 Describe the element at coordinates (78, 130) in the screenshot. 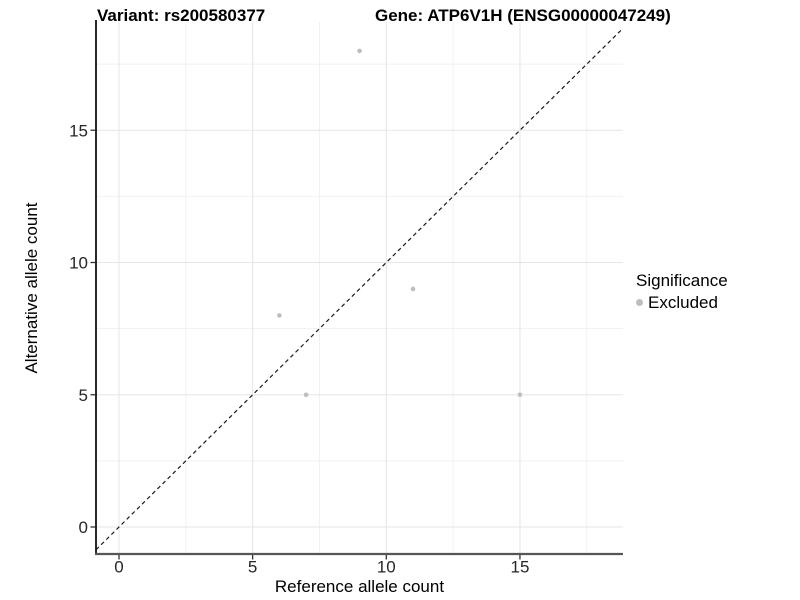

I see `y-tick-label: 15` at that location.